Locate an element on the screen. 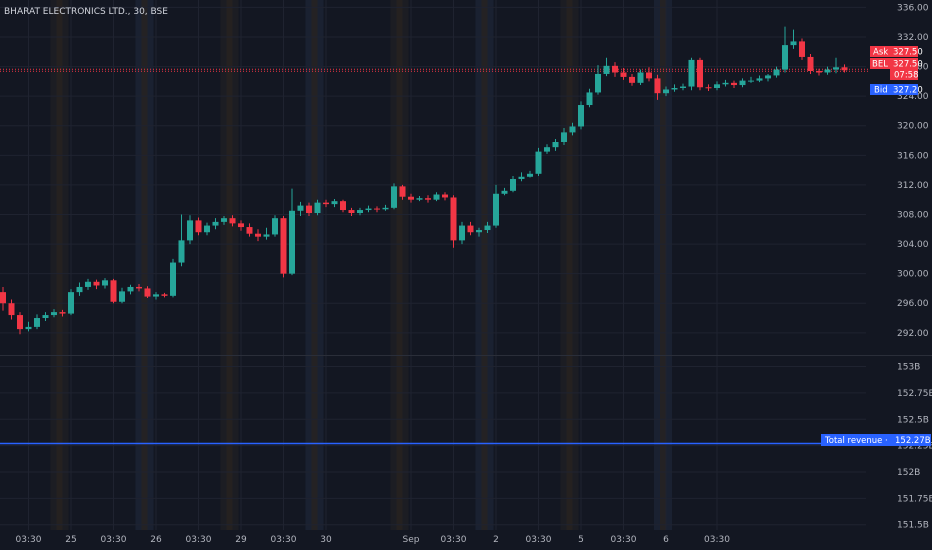 The image size is (932, 550). price-tick-label: 332.00 is located at coordinates (913, 38).